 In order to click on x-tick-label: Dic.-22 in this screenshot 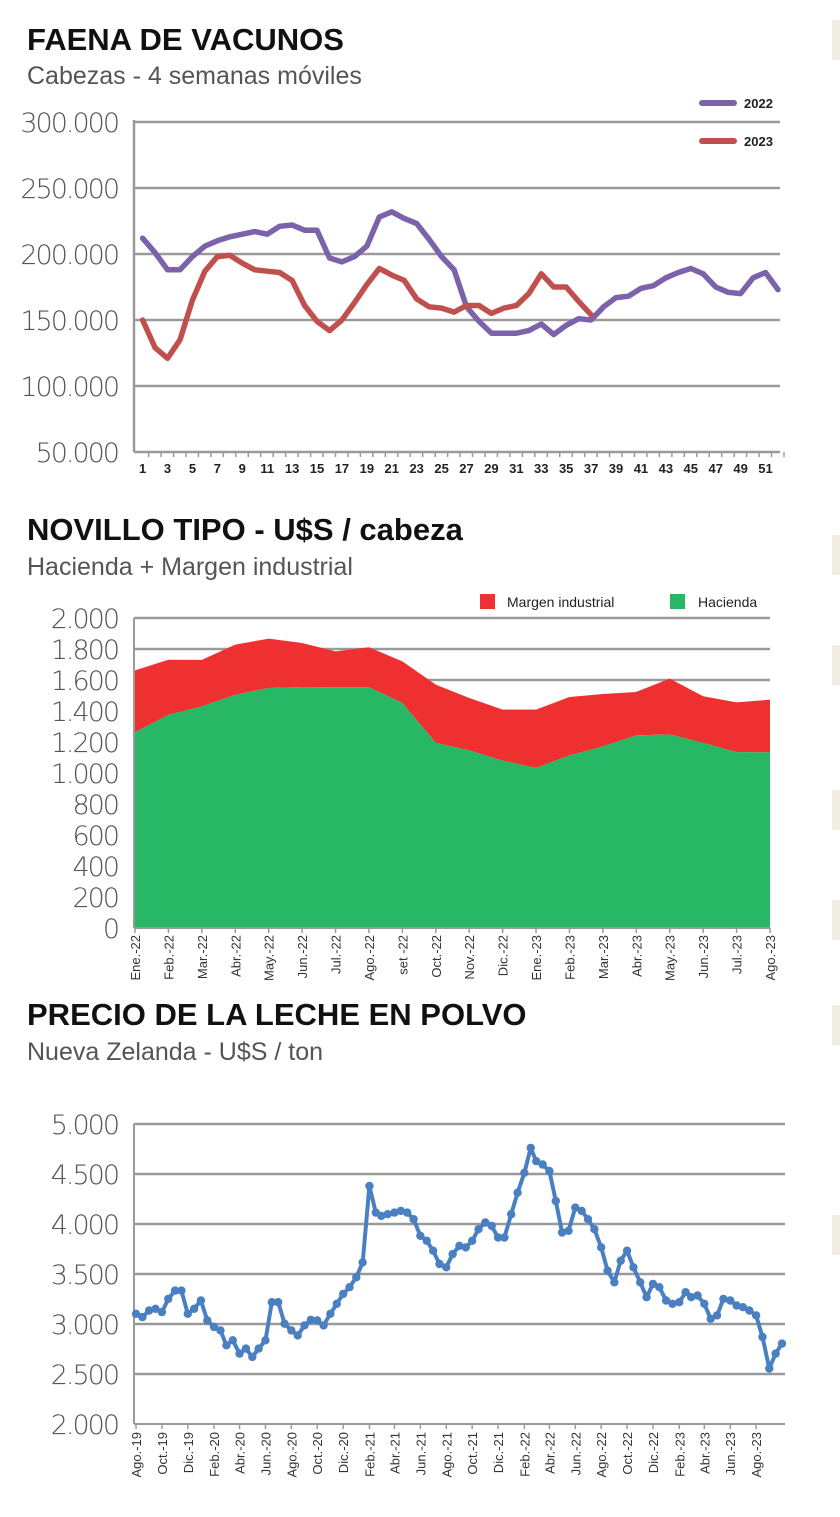, I will do `click(503, 955)`.